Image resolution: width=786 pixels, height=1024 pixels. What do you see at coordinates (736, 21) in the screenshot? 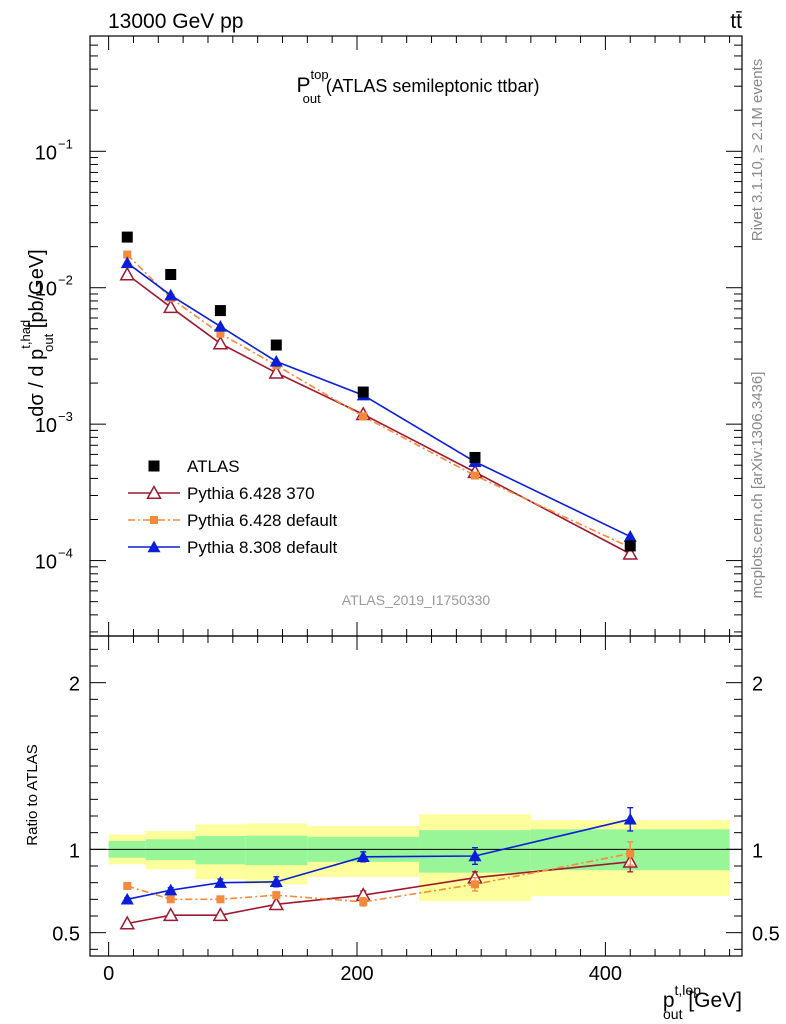
I see `header-right: tt̄` at bounding box center [736, 21].